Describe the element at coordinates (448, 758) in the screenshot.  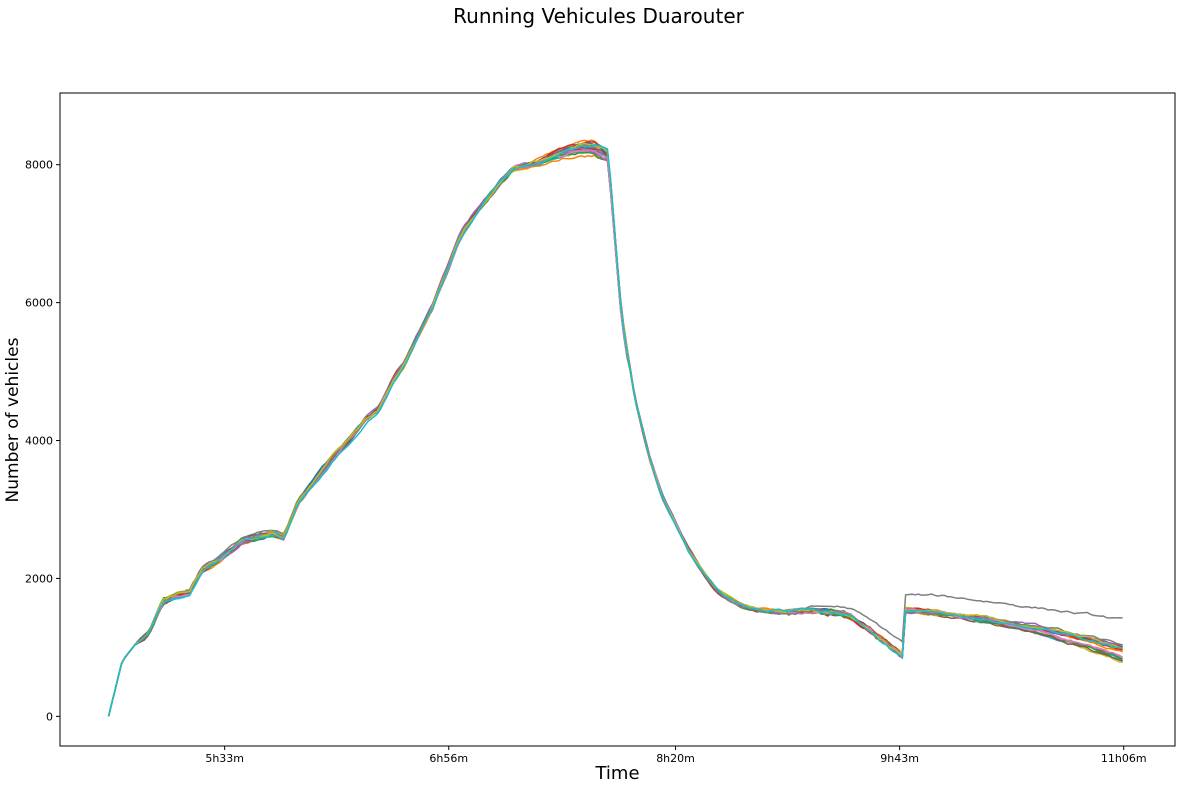
I see `x-tick-label: 6h56m` at that location.